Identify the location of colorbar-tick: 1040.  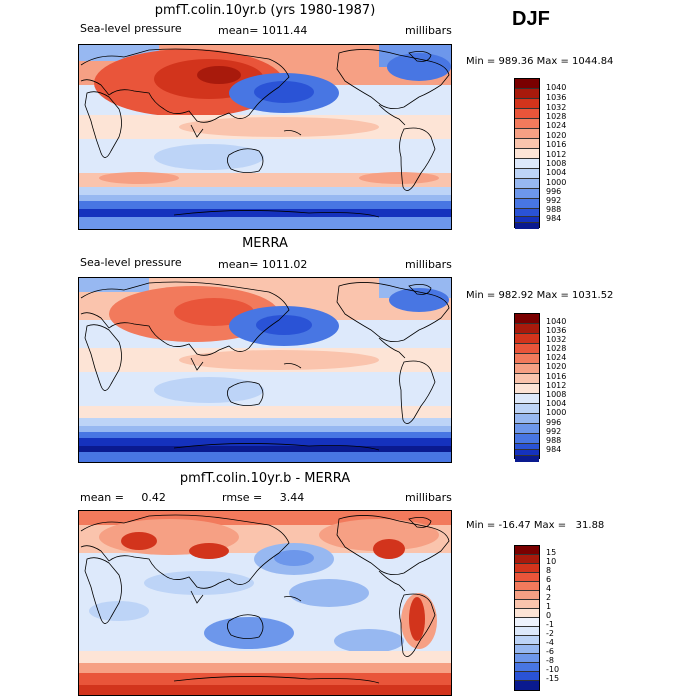
(556, 321).